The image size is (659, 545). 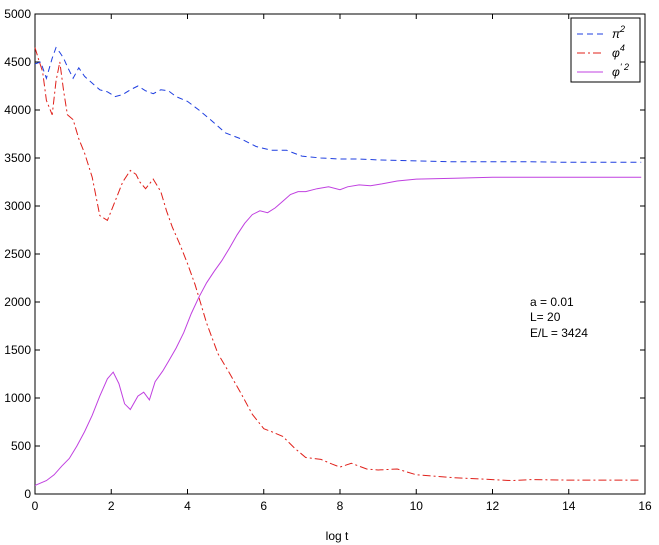 I want to click on x-tick-label: 0, so click(x=35, y=506).